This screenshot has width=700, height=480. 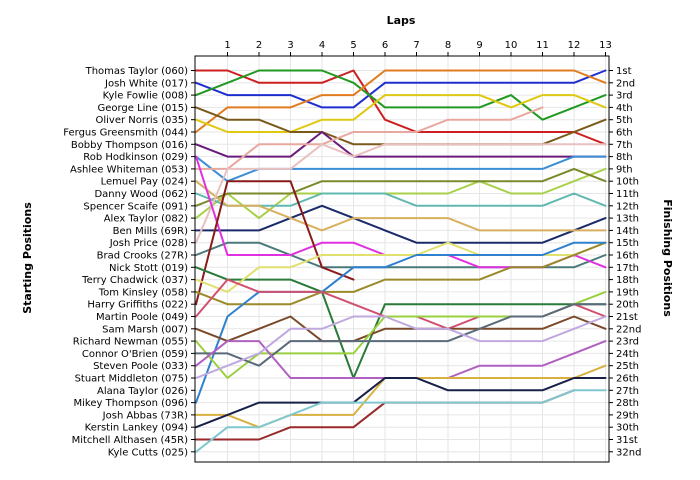 I want to click on finishing-position-label: 9th, so click(x=624, y=169).